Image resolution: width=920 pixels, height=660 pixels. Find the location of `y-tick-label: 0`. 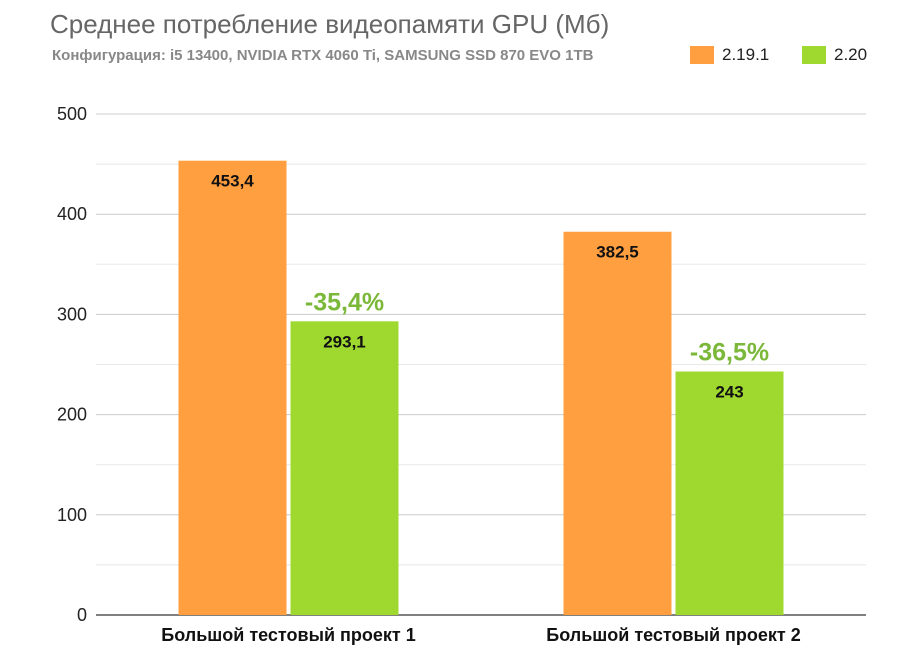

y-tick-label: 0 is located at coordinates (82, 615).